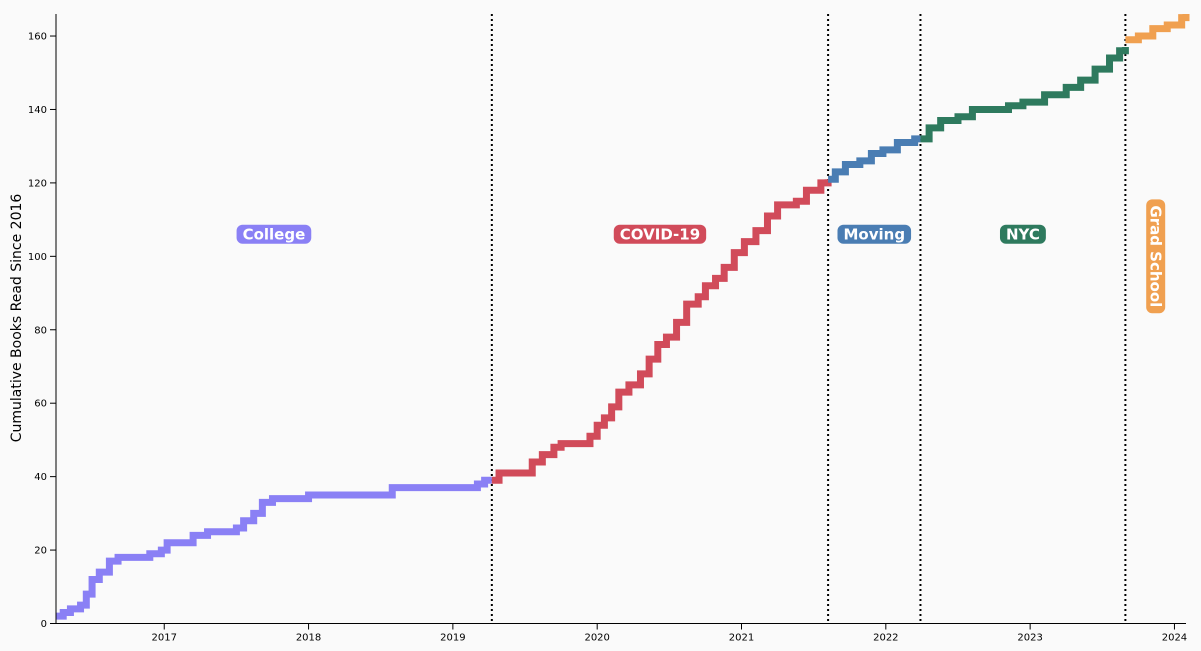 Image resolution: width=1201 pixels, height=651 pixels. I want to click on x-tick-label: 2018, so click(308, 638).